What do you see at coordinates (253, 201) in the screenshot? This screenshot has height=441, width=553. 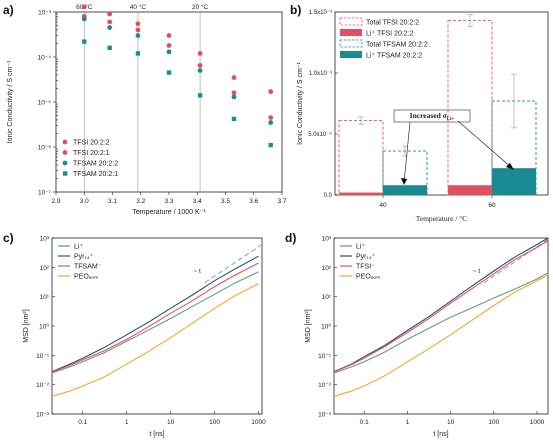 I see `x-tick-label: 3.6` at bounding box center [253, 201].